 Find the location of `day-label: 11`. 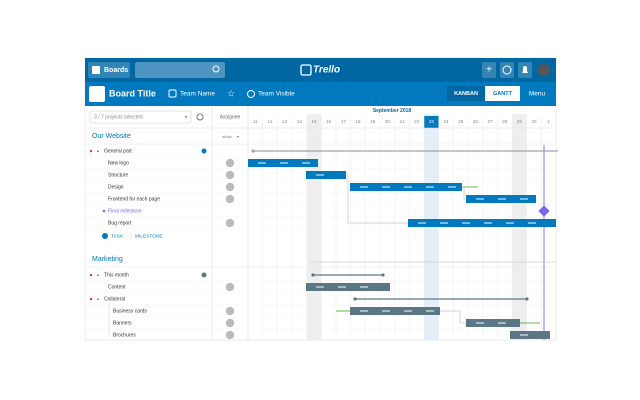

day-label: 11 is located at coordinates (255, 121).